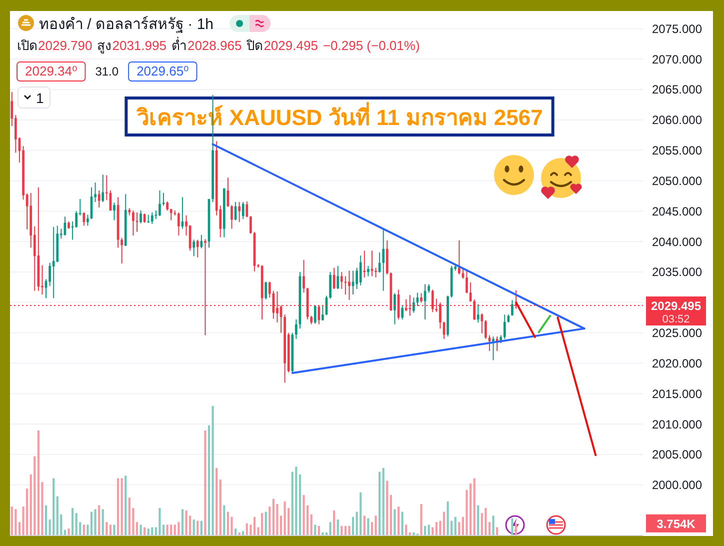 This screenshot has width=724, height=546. What do you see at coordinates (677, 89) in the screenshot?
I see `y-tick-label: 2065.000` at bounding box center [677, 89].